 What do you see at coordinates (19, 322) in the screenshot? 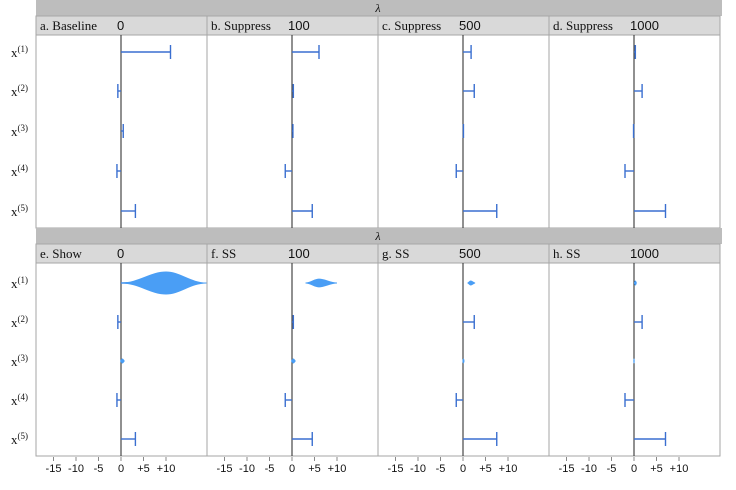
I see `y-axis-label-row2-2: x(2)` at bounding box center [19, 322].